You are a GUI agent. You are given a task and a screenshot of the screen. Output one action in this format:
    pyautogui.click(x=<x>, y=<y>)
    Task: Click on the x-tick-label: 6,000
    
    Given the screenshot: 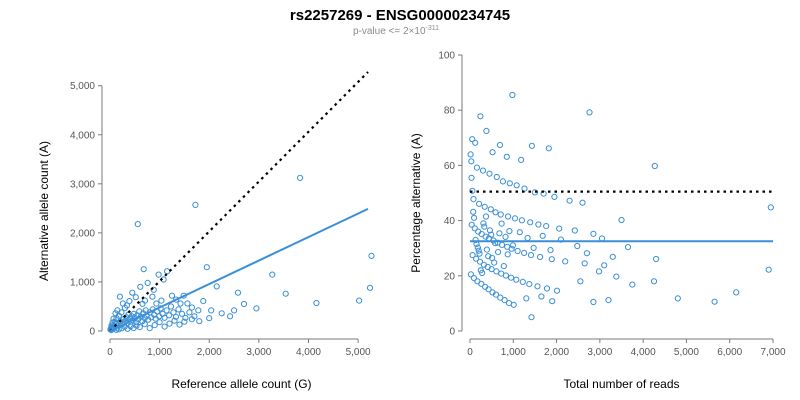 What is the action you would take?
    pyautogui.click(x=729, y=352)
    